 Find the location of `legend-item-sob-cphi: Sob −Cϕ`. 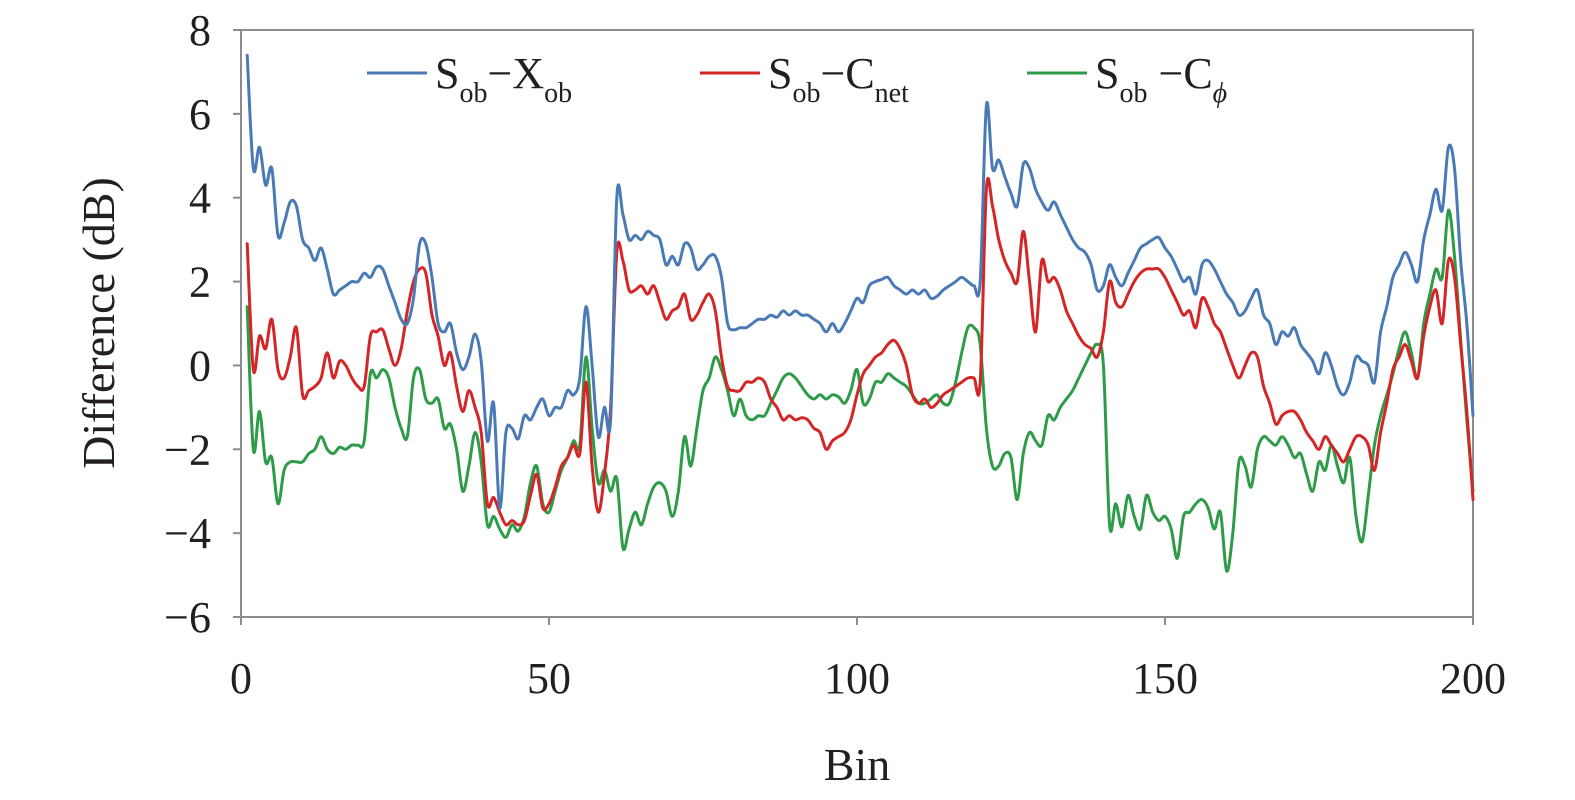

legend-item-sob-cphi: Sob −Cϕ is located at coordinates (1127, 79).